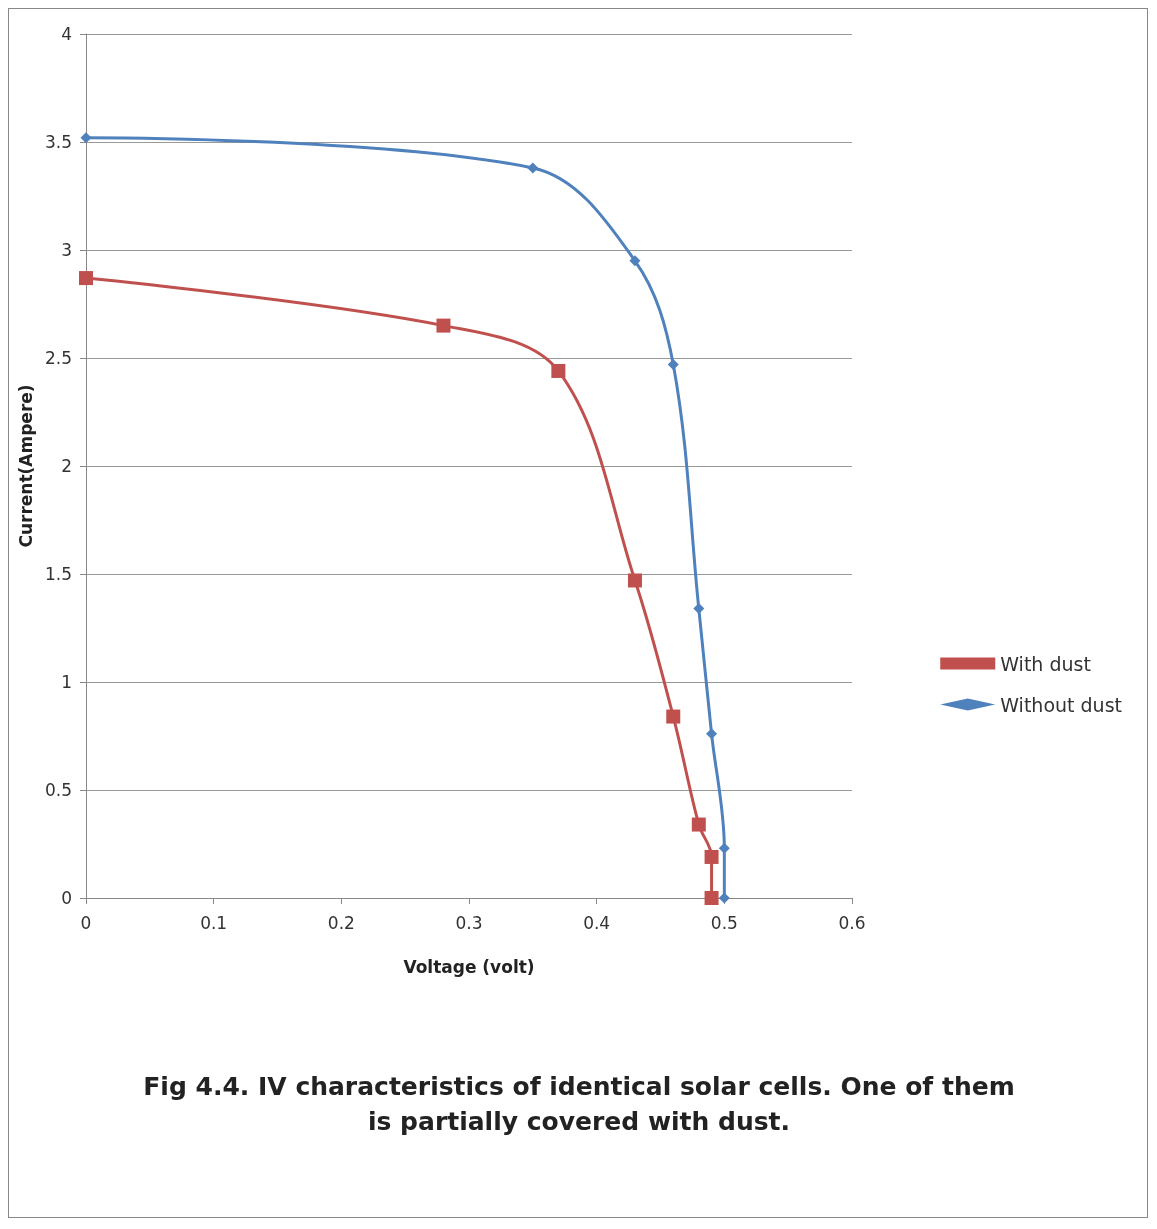 This screenshot has height=1229, width=1157. I want to click on x-tick-label: 0.1, so click(214, 922).